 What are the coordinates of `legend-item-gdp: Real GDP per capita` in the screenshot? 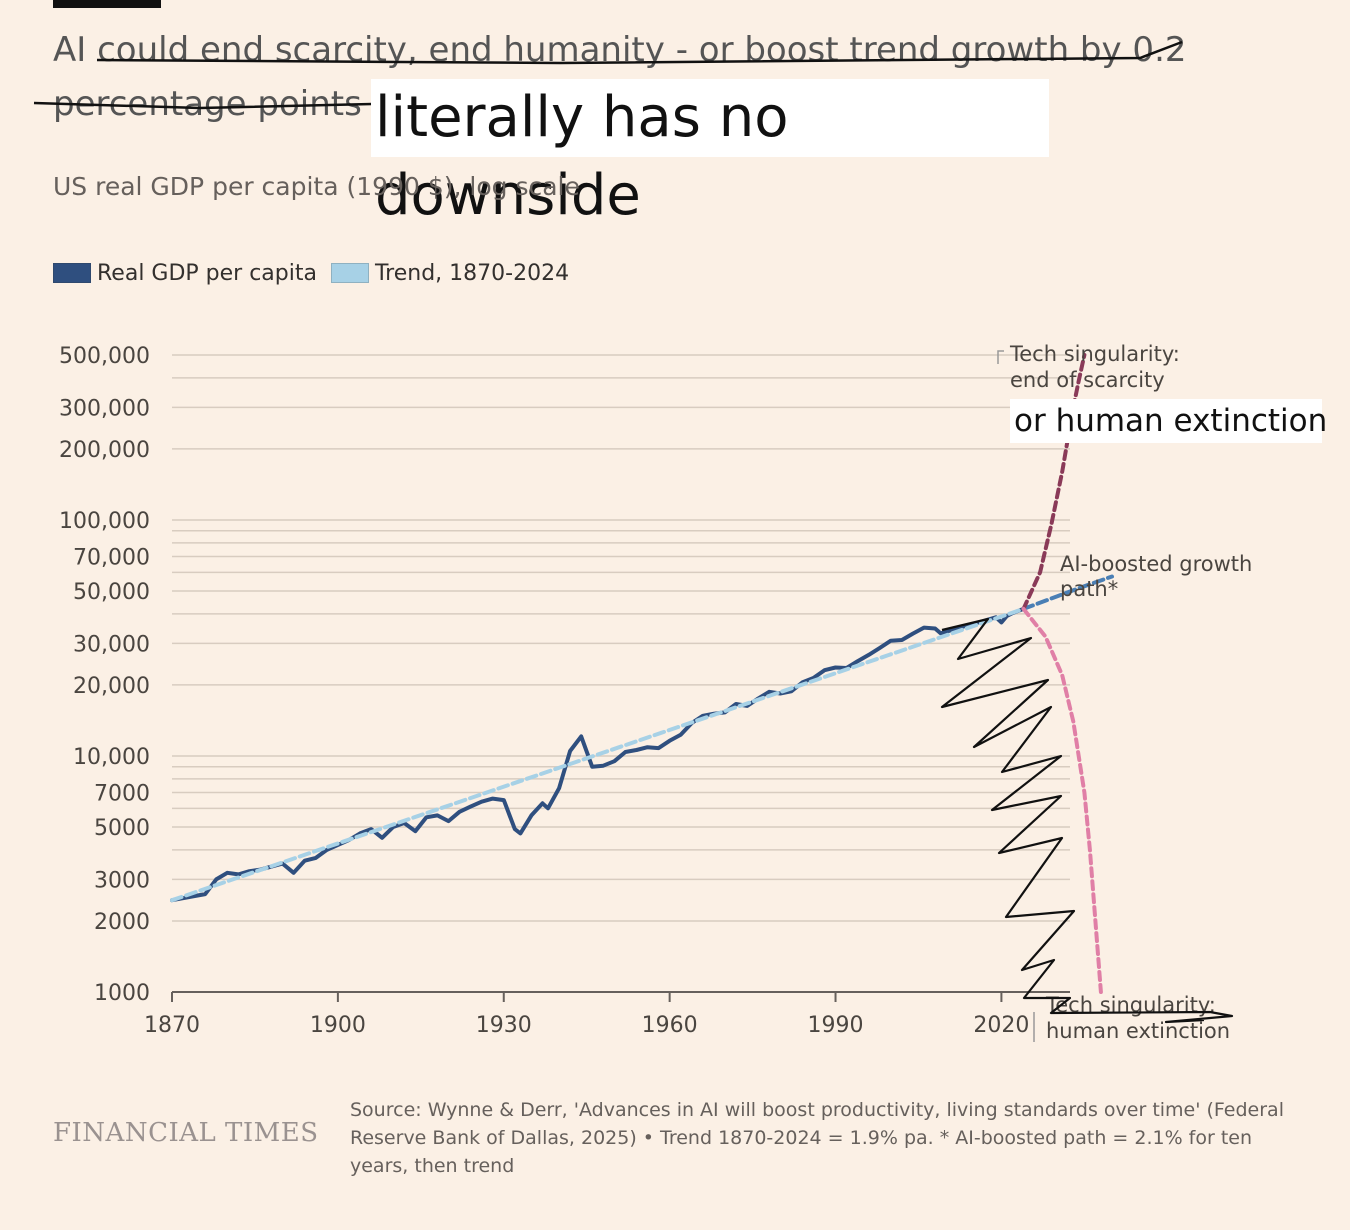 It's located at (185, 273).